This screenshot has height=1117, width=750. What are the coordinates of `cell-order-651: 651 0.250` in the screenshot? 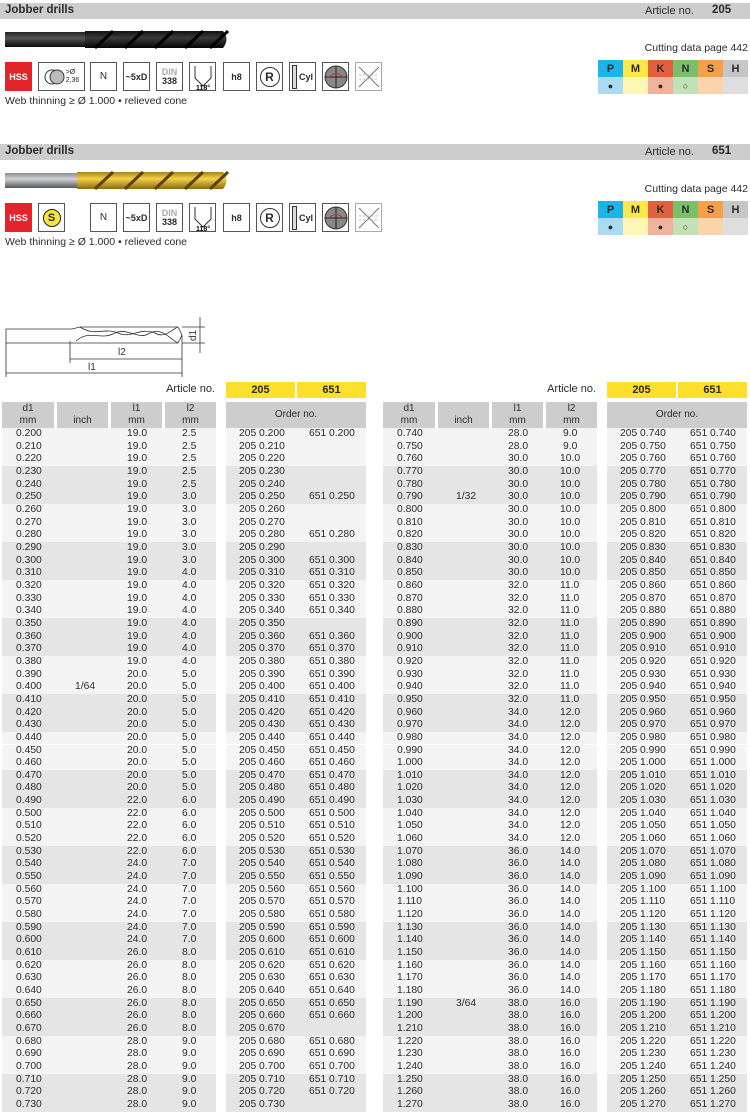 It's located at (332, 497).